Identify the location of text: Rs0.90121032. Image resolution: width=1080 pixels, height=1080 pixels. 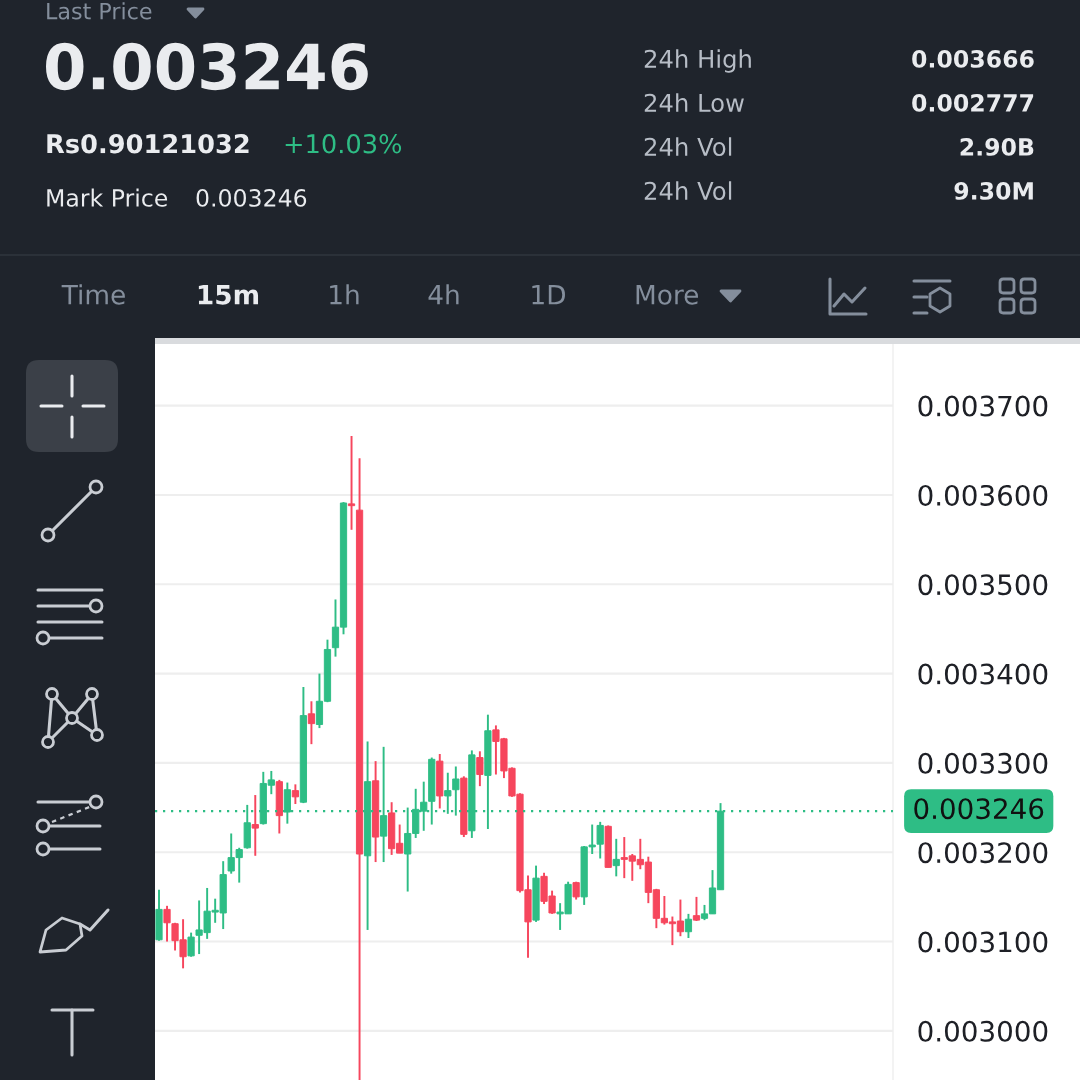
(148, 144).